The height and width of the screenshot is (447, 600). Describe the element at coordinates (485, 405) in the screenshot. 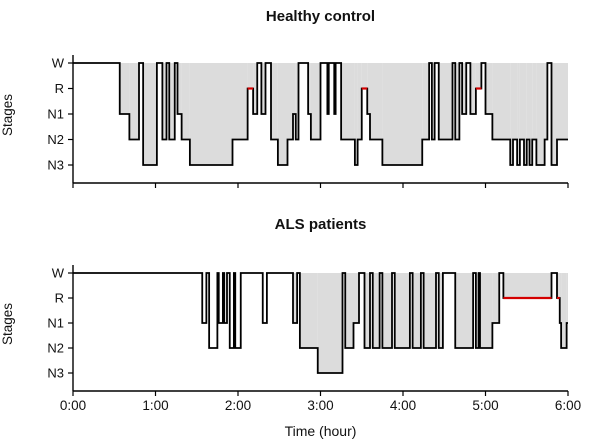

I see `x-tick-label-5:00: 5:00` at that location.